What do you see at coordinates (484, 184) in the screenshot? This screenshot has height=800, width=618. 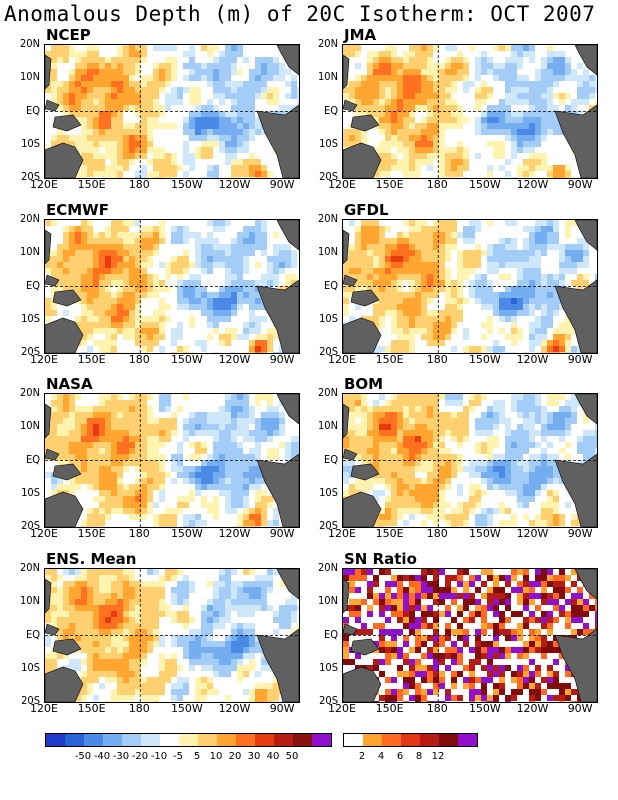 I see `lon-tick-label: 150W` at bounding box center [484, 184].